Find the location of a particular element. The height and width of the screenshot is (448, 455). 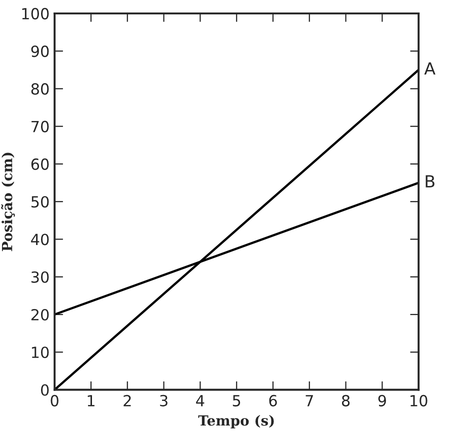

x-tick-label: 2 is located at coordinates (127, 400).